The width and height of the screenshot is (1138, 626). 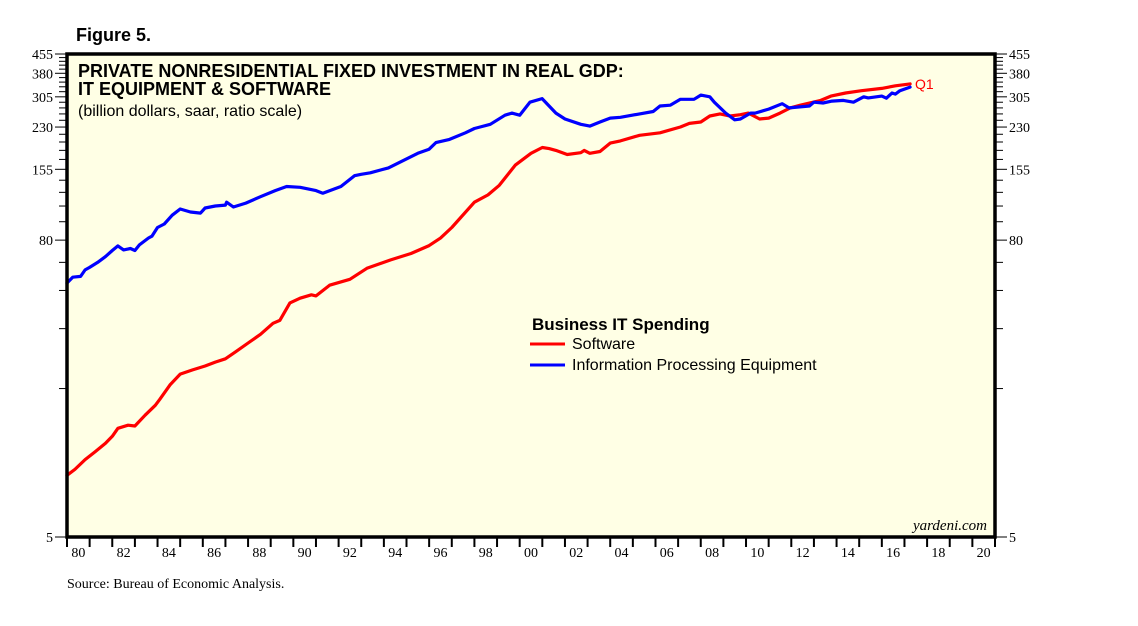 I want to click on y-tick-label-left: 455, so click(x=42, y=55).